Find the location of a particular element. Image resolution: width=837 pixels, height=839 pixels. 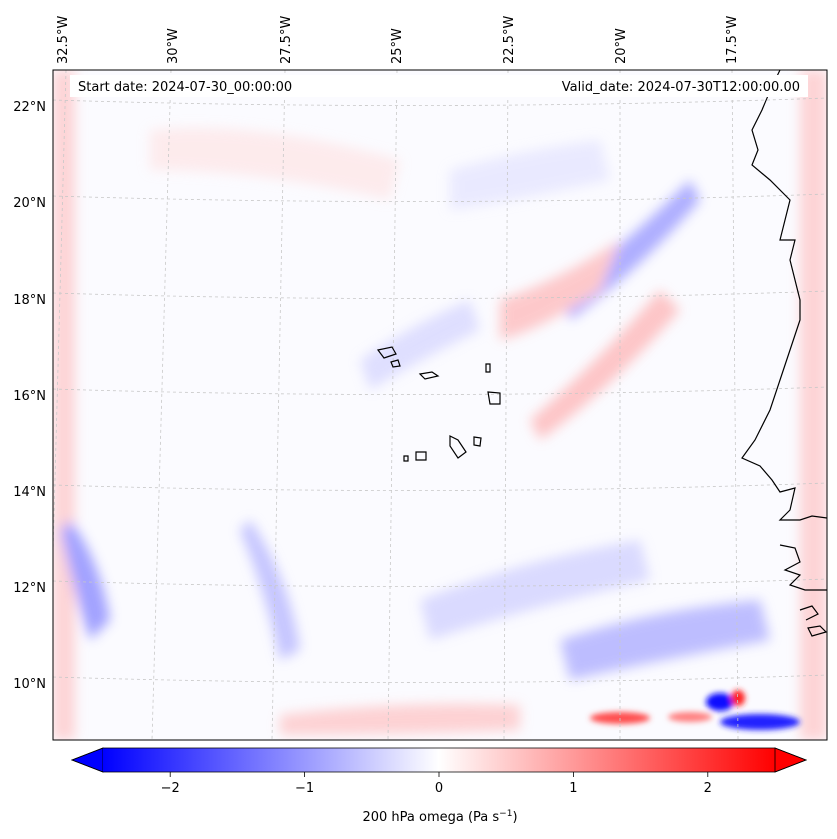

colorbar-gradient is located at coordinates (439, 760).